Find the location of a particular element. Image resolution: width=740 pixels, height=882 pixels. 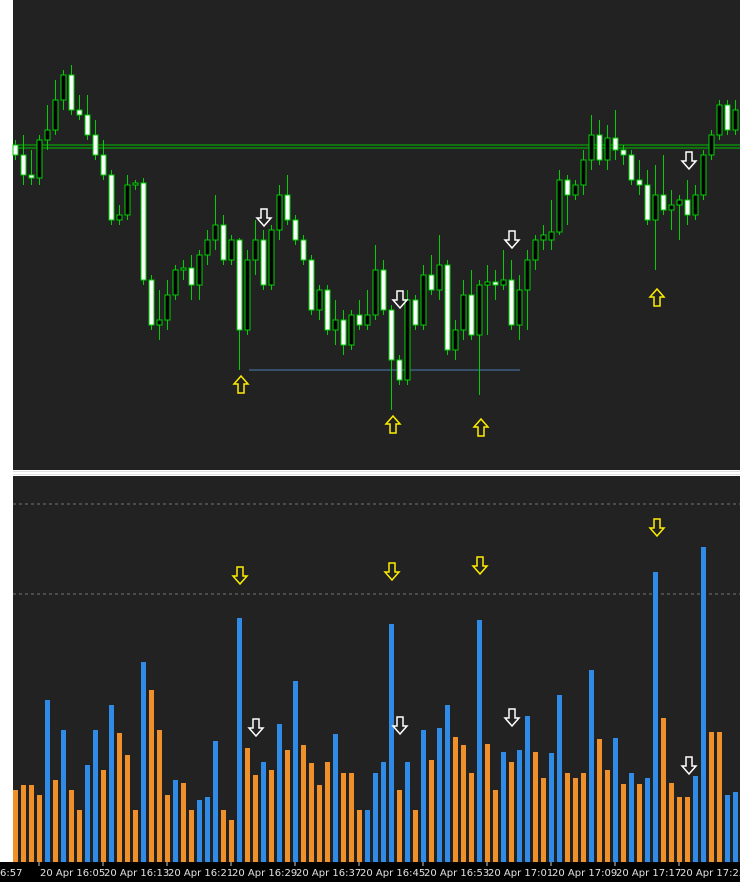

x-tick-label: 20 Apr 16:29 is located at coordinates (264, 873).